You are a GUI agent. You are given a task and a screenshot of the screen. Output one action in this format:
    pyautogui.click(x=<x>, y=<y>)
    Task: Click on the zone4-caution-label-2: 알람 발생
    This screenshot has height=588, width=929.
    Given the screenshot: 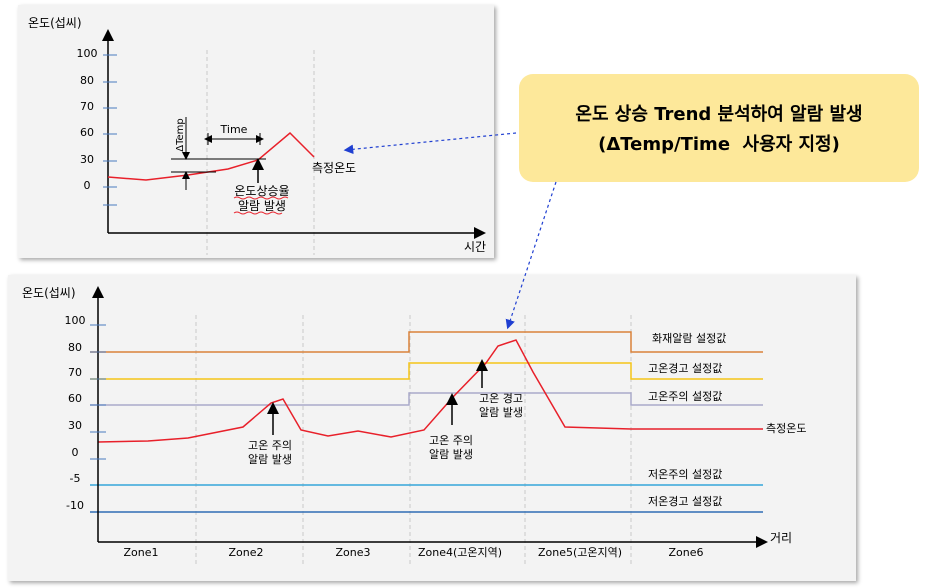 What is the action you would take?
    pyautogui.click(x=451, y=454)
    